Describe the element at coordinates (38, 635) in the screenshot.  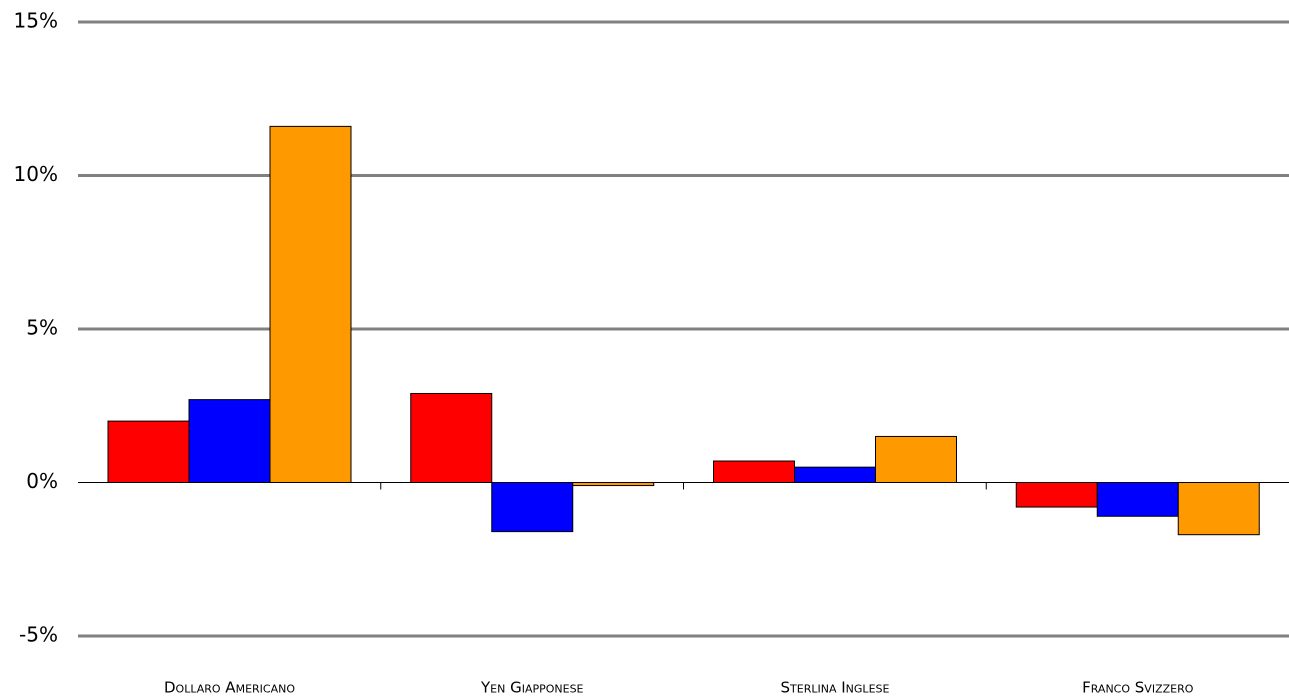
I see `y-tick-label: -5%` at that location.